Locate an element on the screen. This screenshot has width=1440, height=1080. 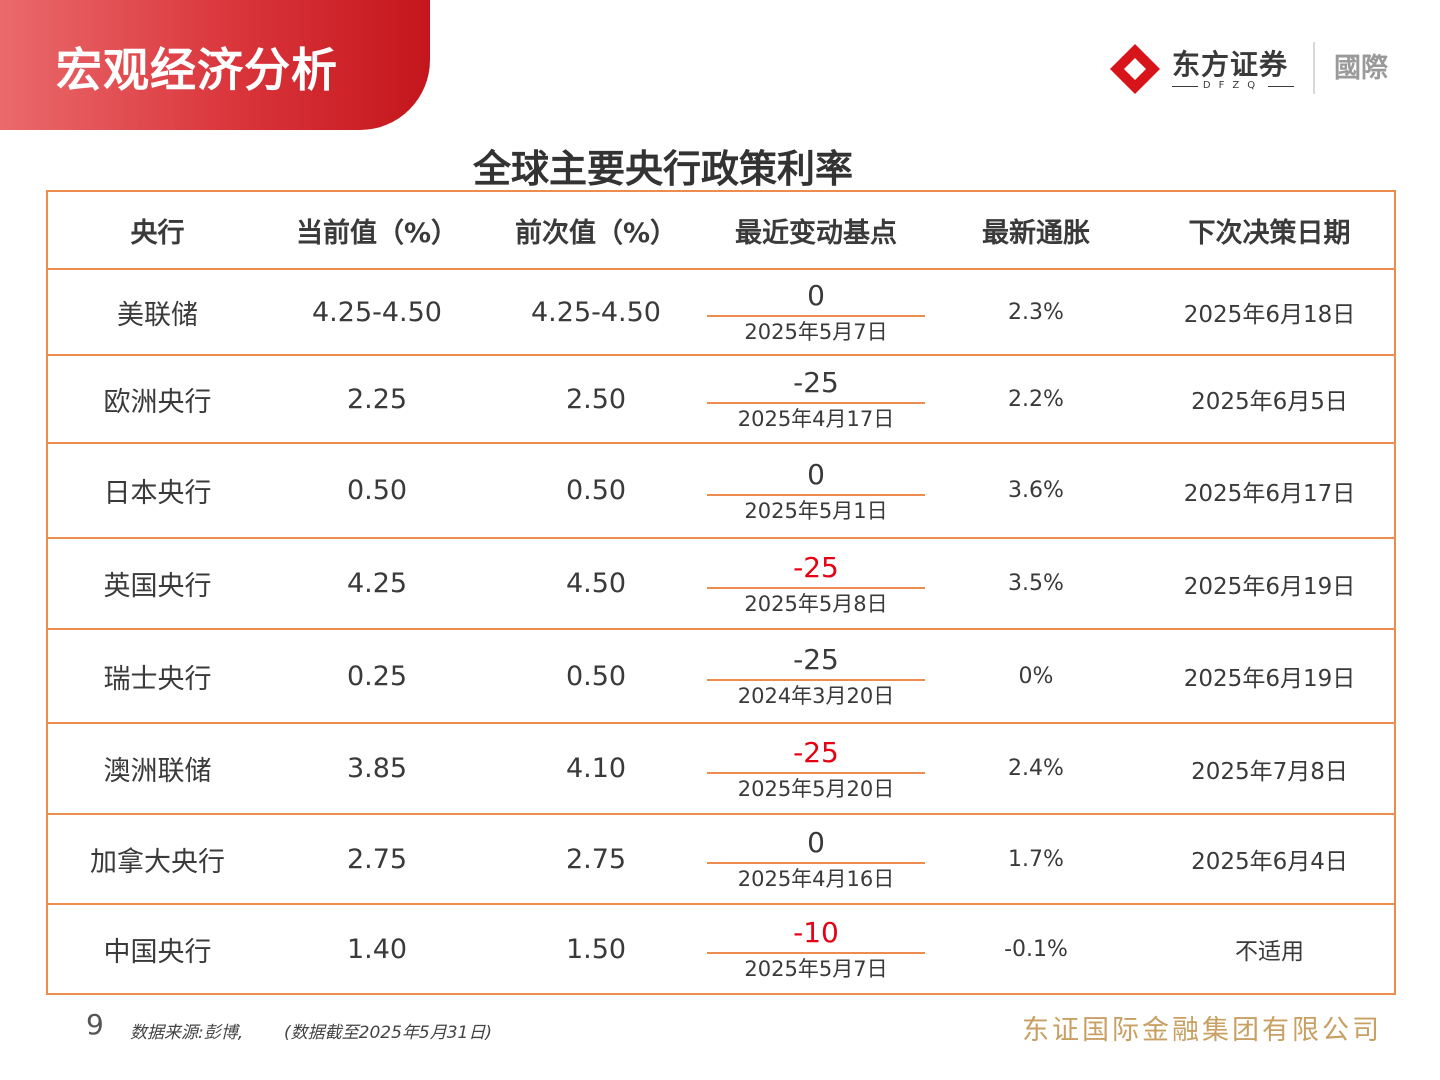
company-name: 东证国际金融集团有限公司 is located at coordinates (1202, 1030).